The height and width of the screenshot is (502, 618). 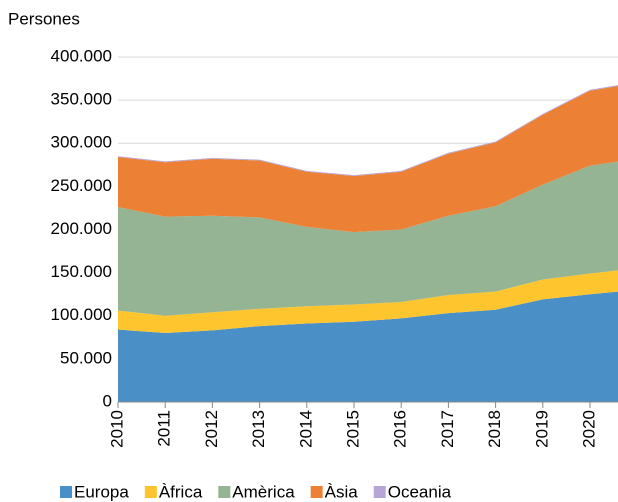 I want to click on y-tick-label: 200.000, so click(x=81, y=228).